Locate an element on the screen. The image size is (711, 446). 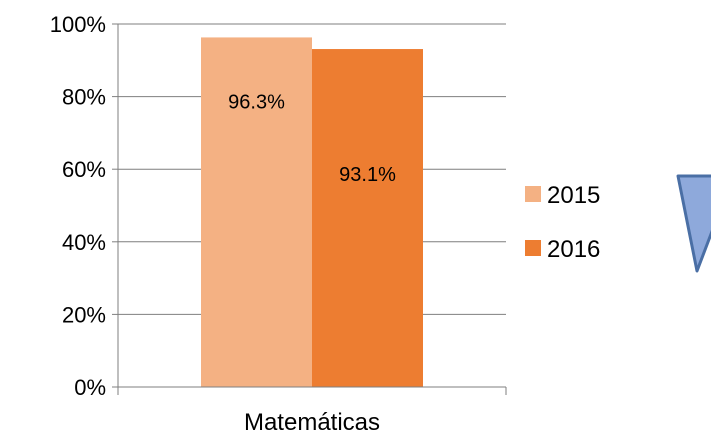
bar-2015 is located at coordinates (256, 212).